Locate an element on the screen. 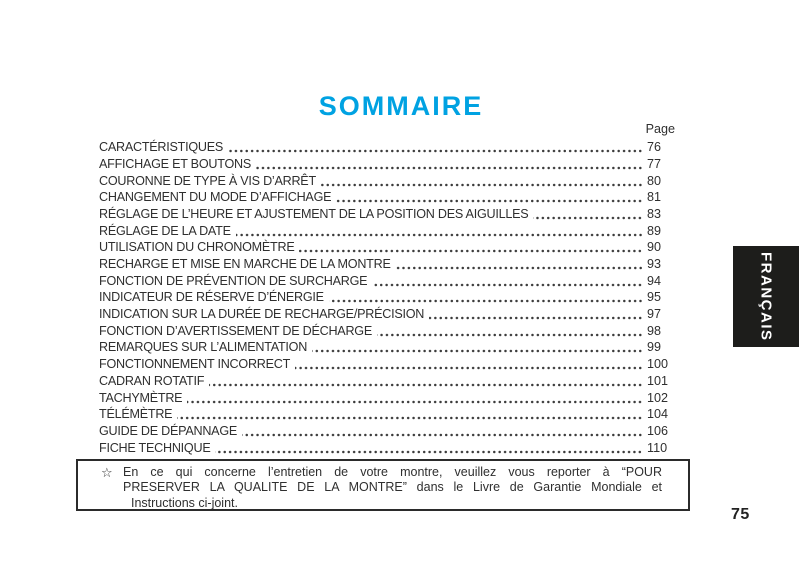  toc-entry: INDICATEUR DE RÉSERVE D’ÉNERGIE 95 is located at coordinates (387, 297).